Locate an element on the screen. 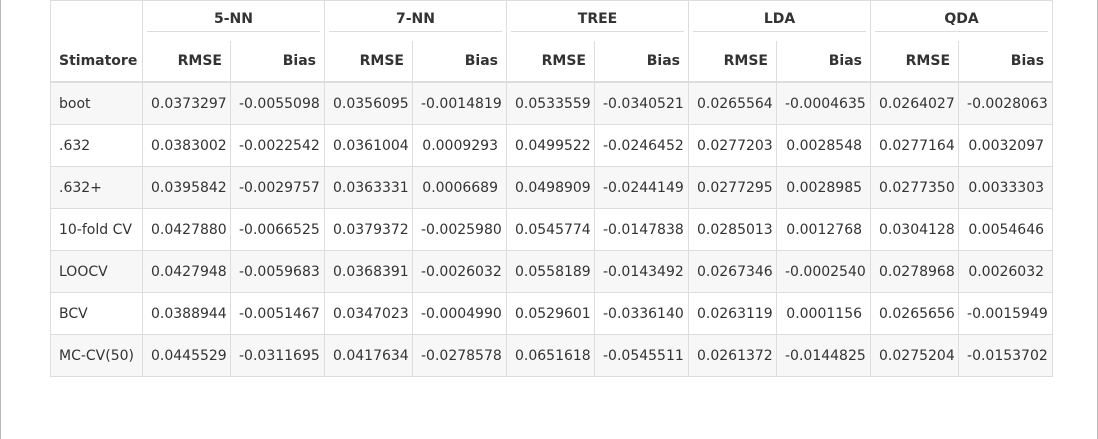 The width and height of the screenshot is (1098, 439). bias-cell: -0.0244149 is located at coordinates (641, 187).